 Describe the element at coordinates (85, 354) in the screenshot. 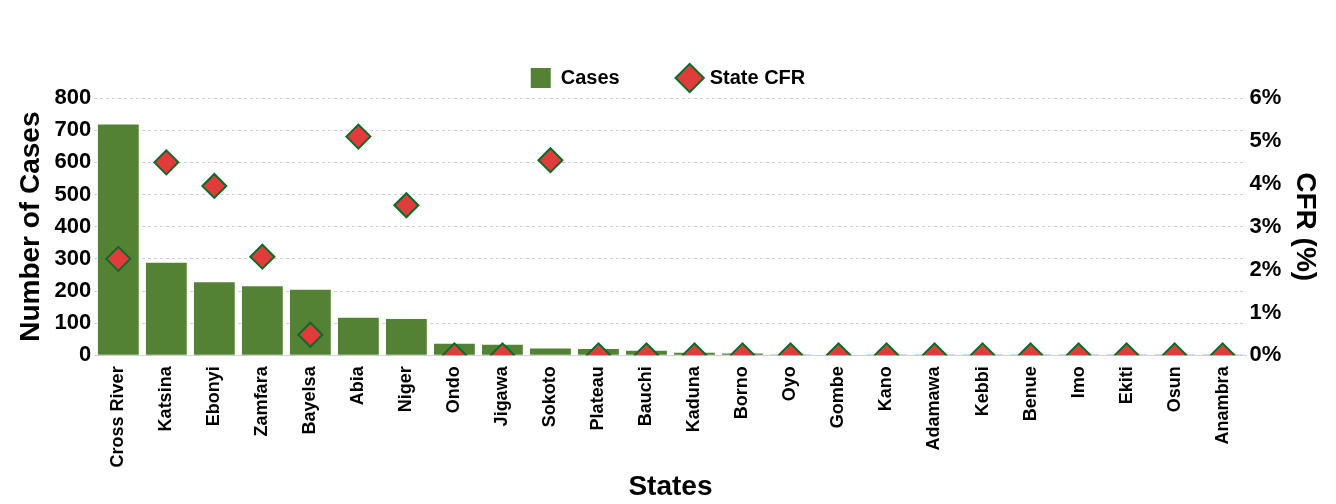

I see `y-tick-label: 0` at that location.